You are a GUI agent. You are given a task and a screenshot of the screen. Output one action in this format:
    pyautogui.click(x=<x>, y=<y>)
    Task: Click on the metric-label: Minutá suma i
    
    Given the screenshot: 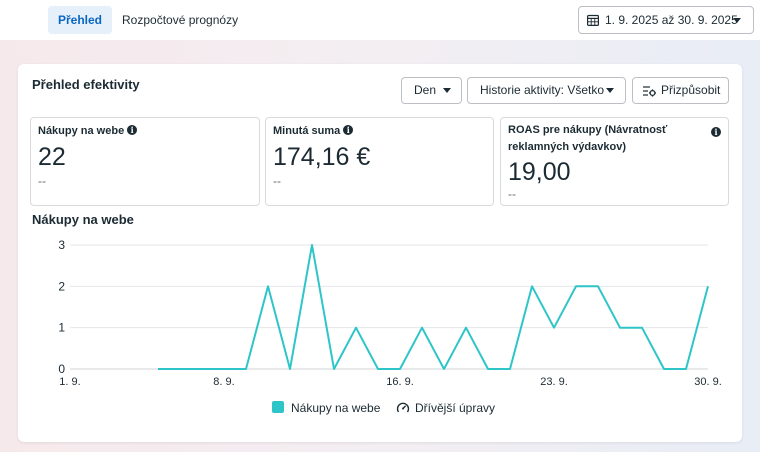 What is the action you would take?
    pyautogui.click(x=313, y=131)
    